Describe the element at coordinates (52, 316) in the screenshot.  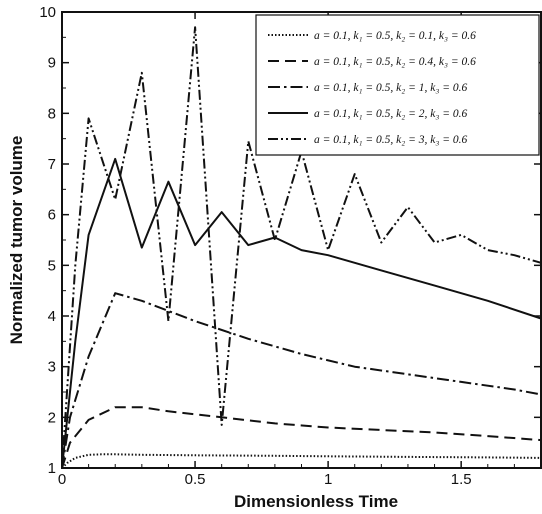
I see `y-tick-label: 4` at that location.